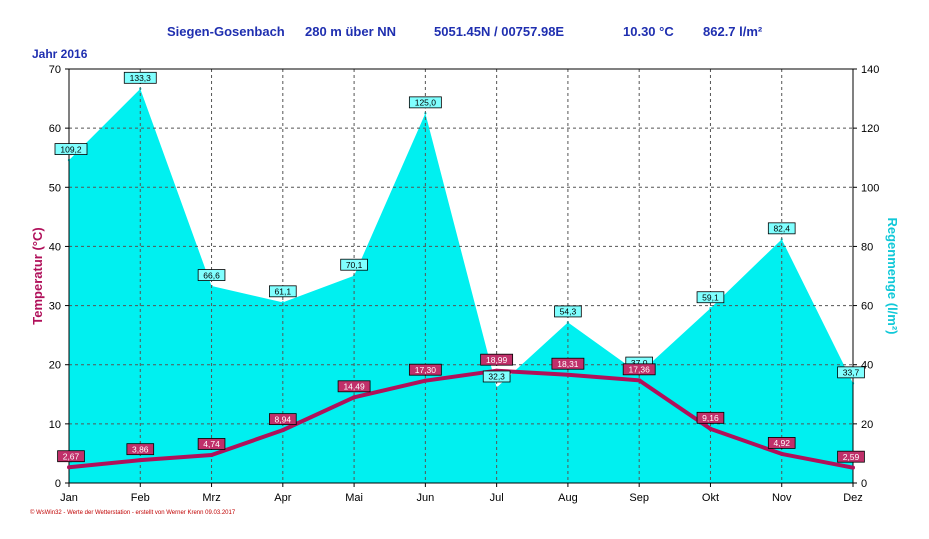 Image resolution: width=929 pixels, height=539 pixels. What do you see at coordinates (853, 498) in the screenshot?
I see `x-tick-label: Dez` at bounding box center [853, 498].